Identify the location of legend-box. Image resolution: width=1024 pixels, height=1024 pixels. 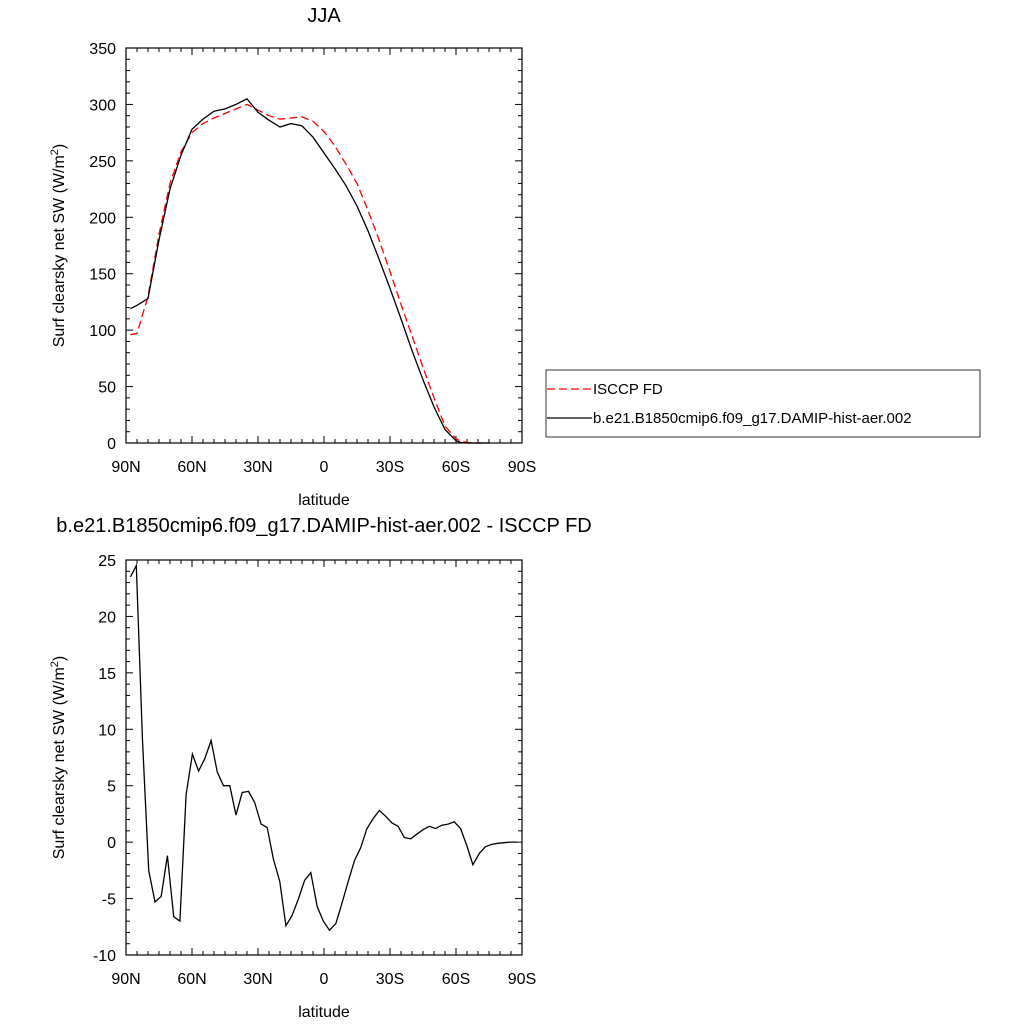
(763, 403).